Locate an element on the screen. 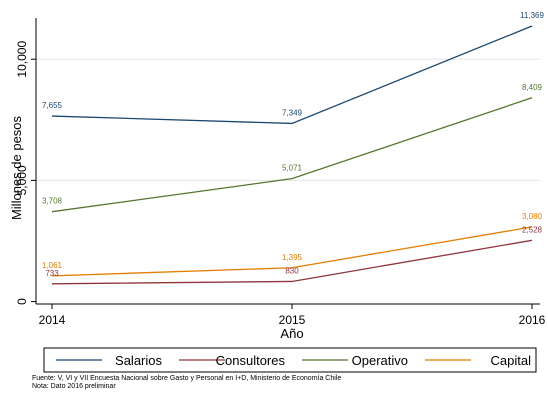  y-axis-title: Millones de pesos is located at coordinates (16, 167).